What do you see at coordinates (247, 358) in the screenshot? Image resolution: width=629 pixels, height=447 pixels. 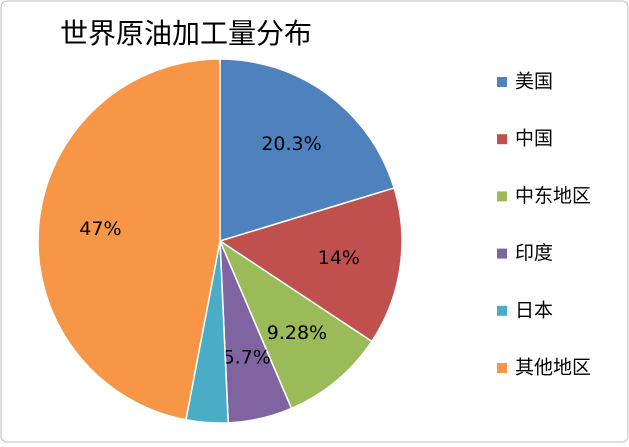 I see `data-label: 5.7%` at bounding box center [247, 358].